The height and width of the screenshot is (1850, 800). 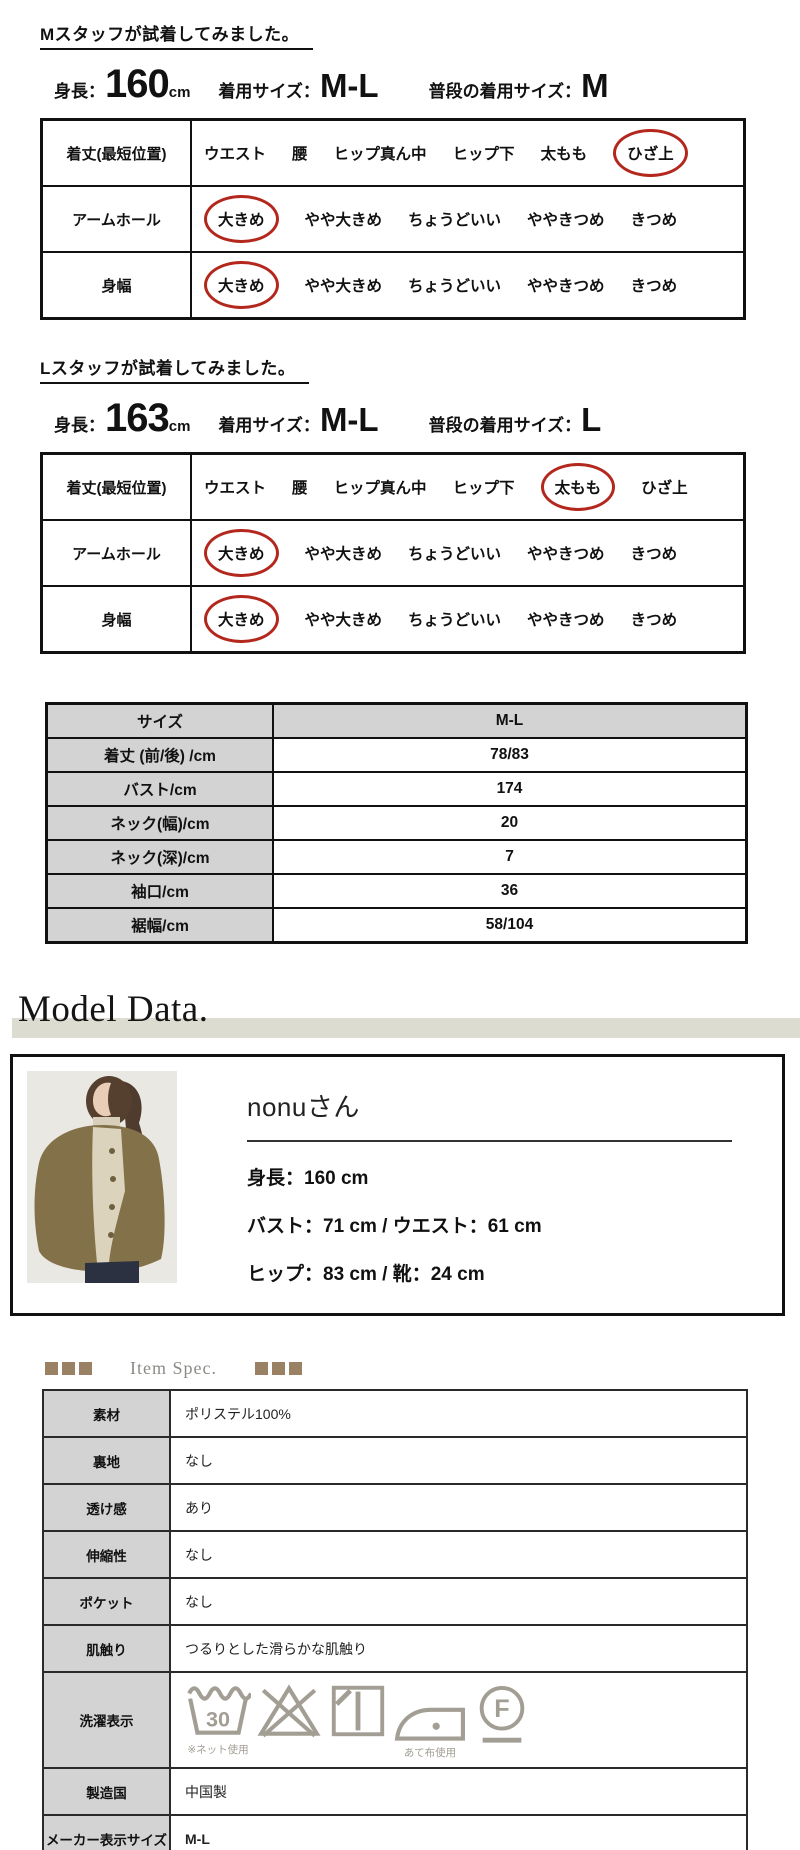 I want to click on fit-row: 着丈(最短位置) ウエスト 腰 ヒップ真ん中 ヒップ下 太もも ひざ上, so click(x=393, y=152).